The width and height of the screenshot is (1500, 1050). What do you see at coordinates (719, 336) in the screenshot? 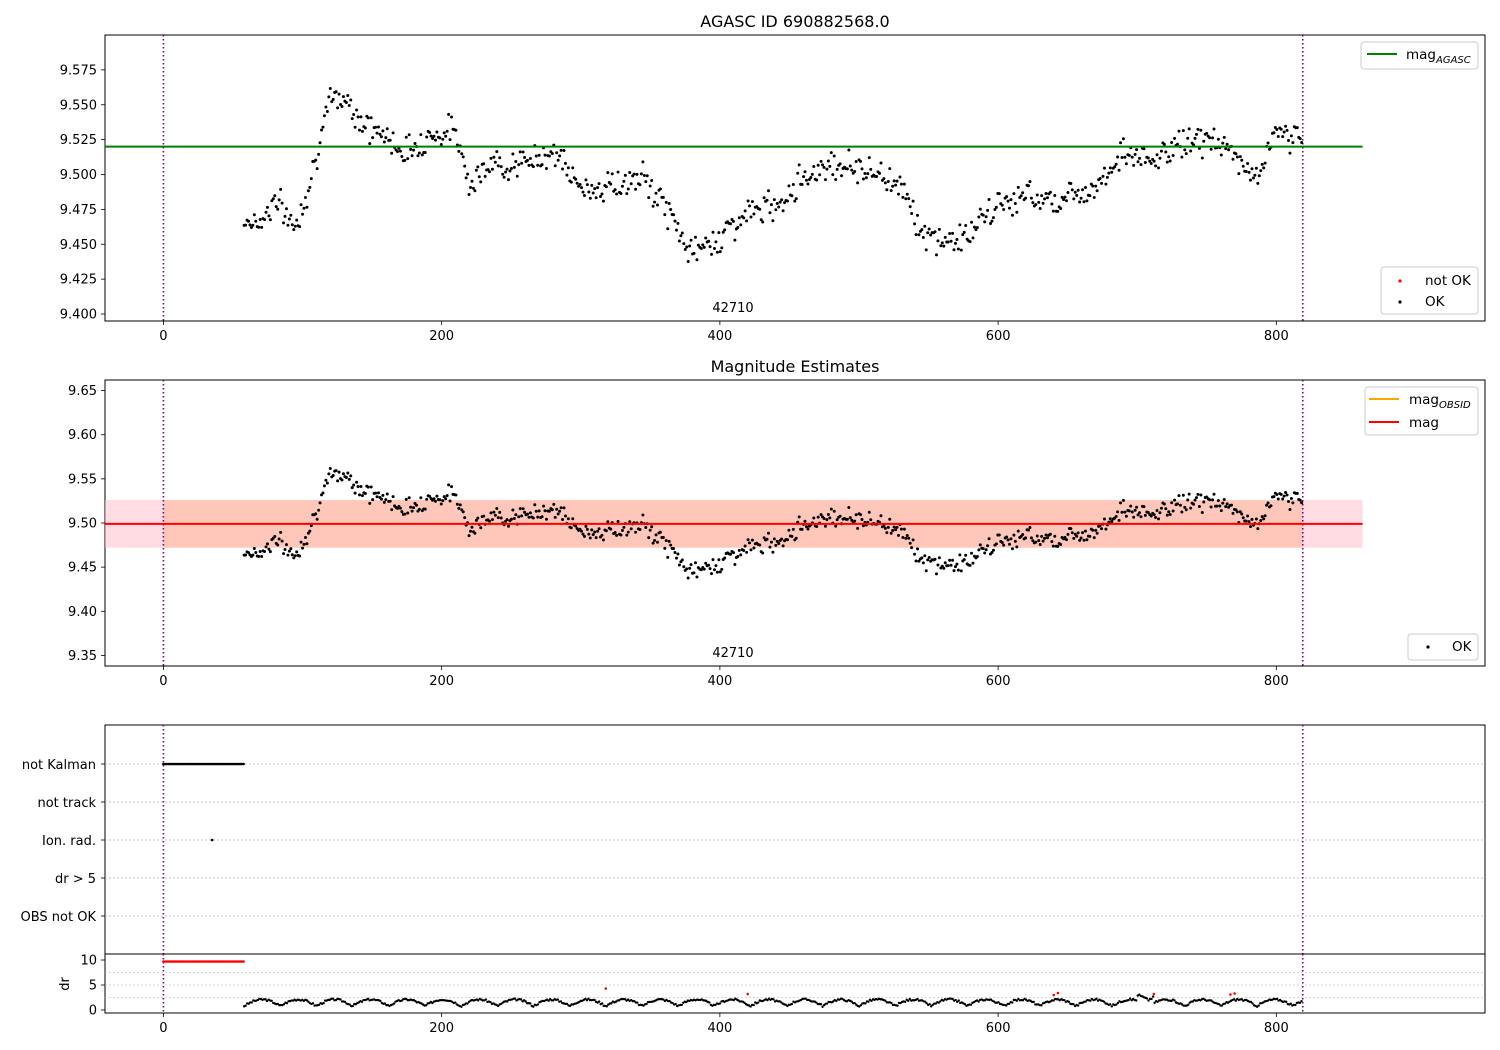
I see `x-tick-label: 400` at bounding box center [719, 336].